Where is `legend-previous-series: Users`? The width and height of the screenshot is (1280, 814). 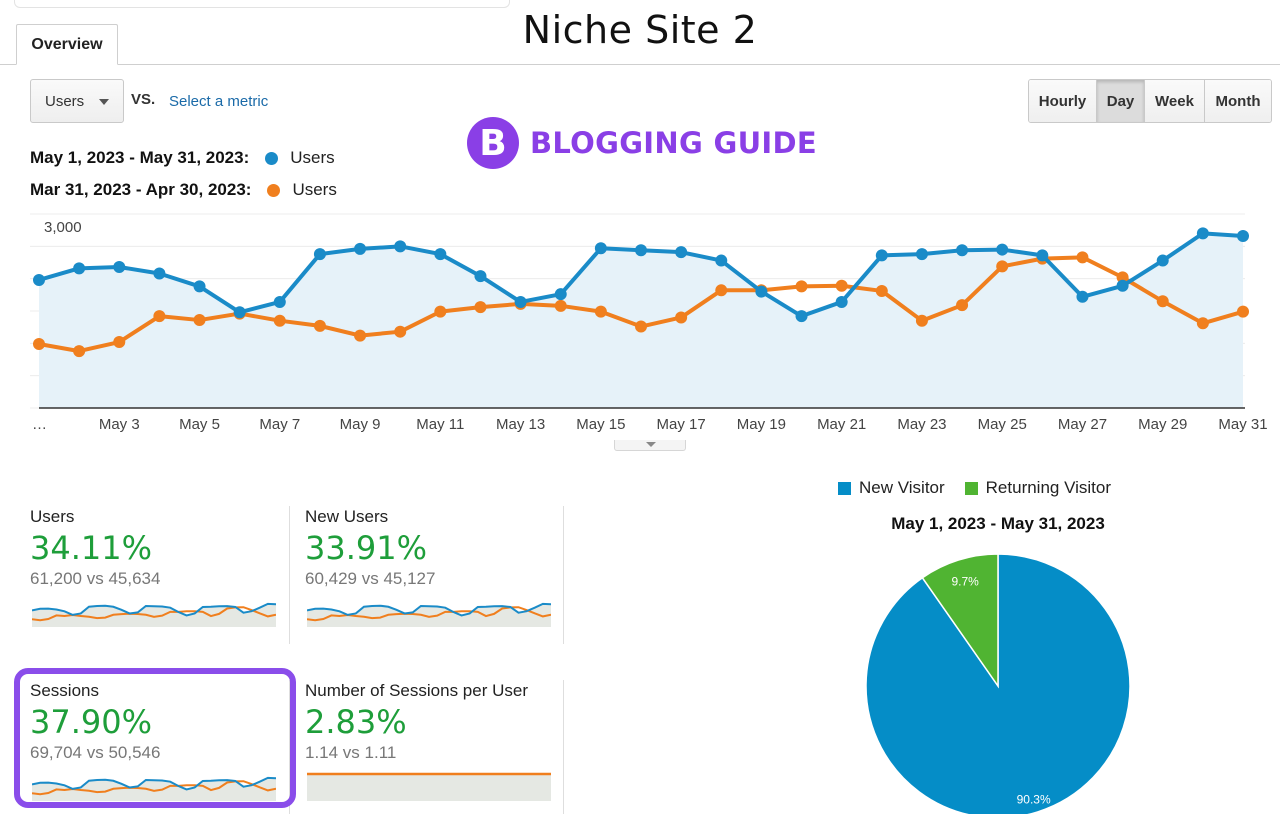 legend-previous-series: Users is located at coordinates (314, 189).